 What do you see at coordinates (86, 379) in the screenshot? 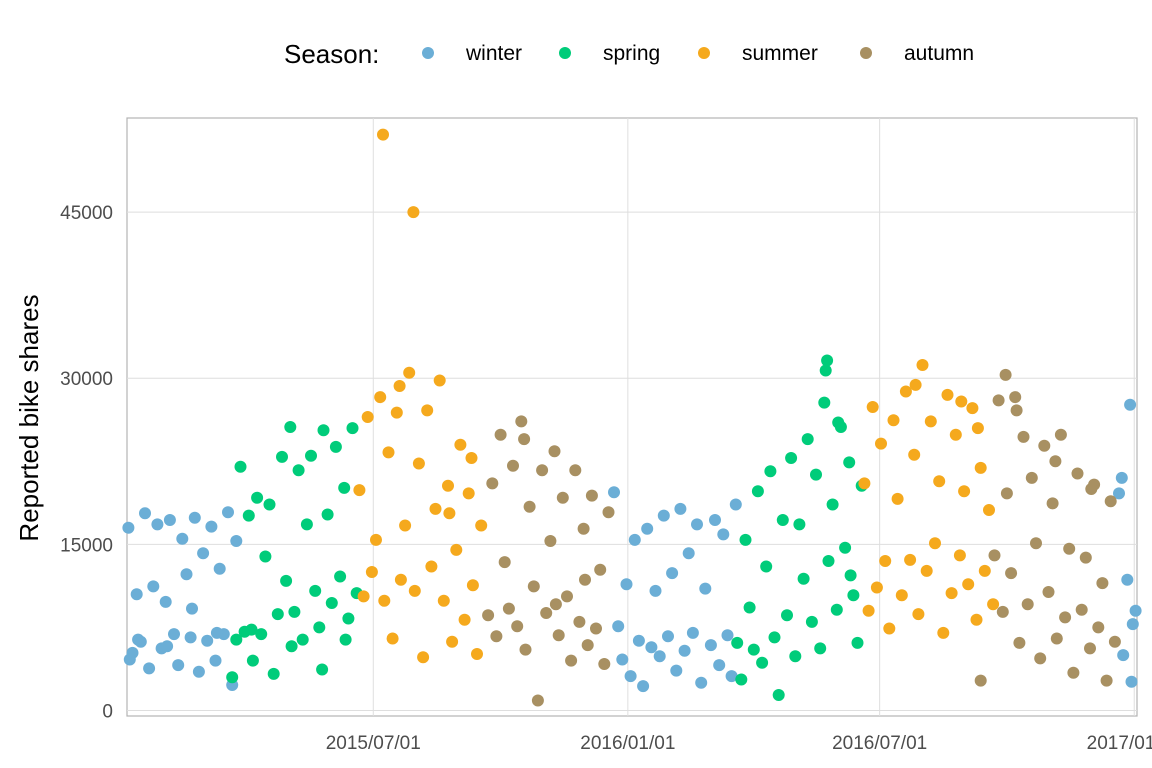
I see `y-tick-label: 30000` at bounding box center [86, 379].